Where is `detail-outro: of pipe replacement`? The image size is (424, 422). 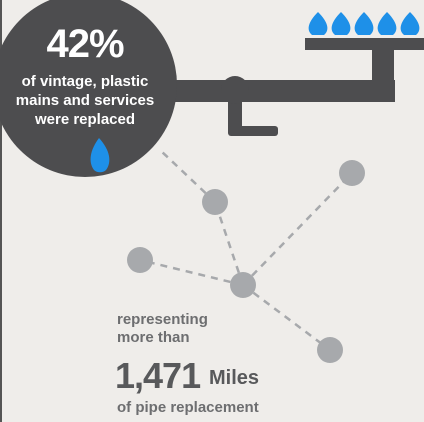
detail-outro: of pipe replacement is located at coordinates (188, 407).